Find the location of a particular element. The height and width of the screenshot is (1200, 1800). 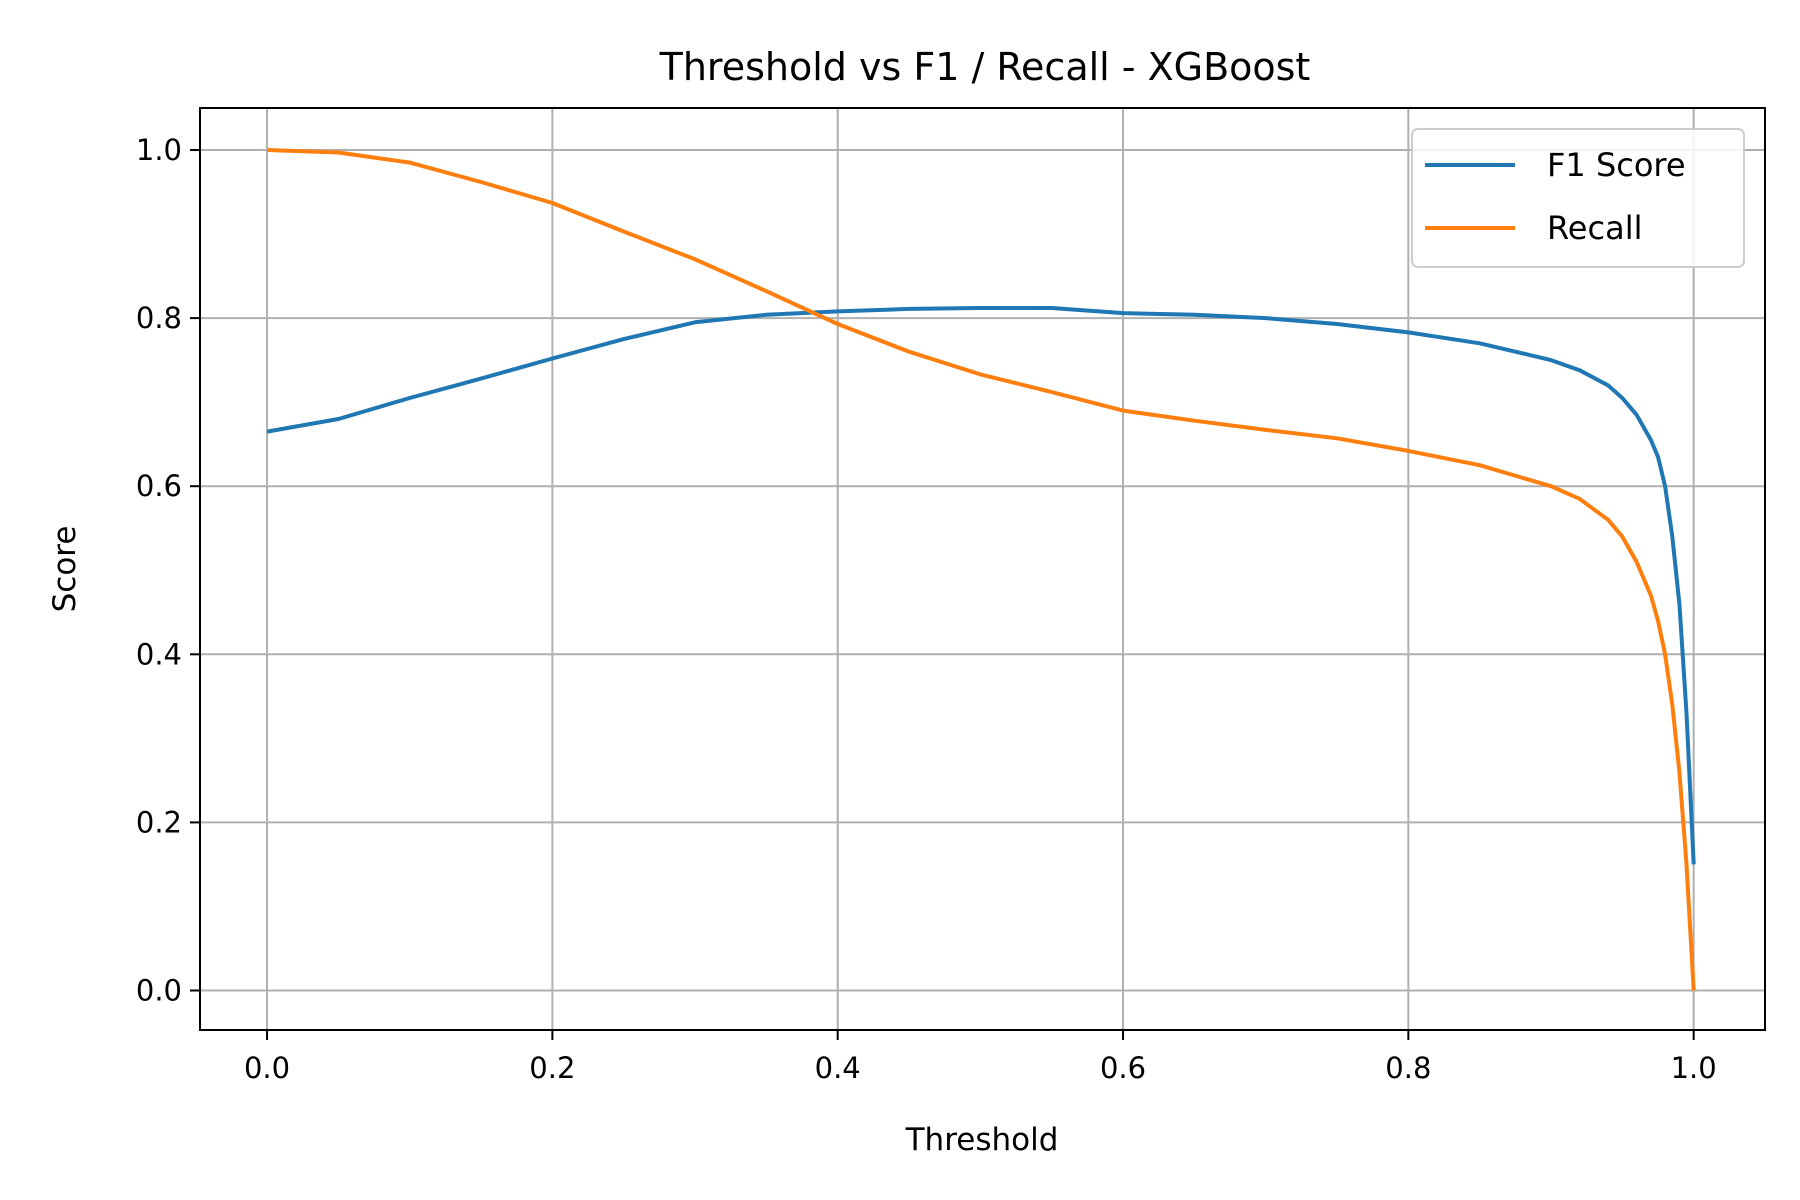

y-tick-label: 0.0 is located at coordinates (159, 990).